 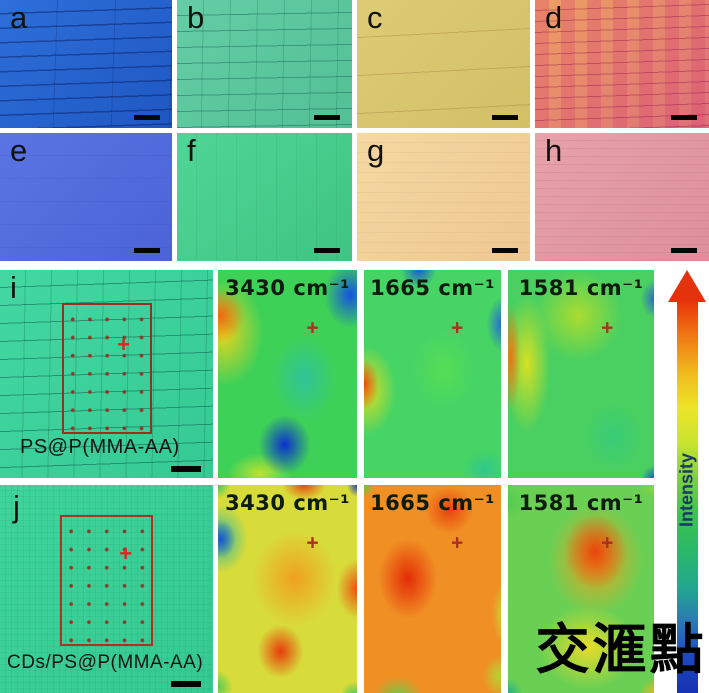 I want to click on raman-map-i-1581: 1581 cm⁻¹ +, so click(x=581, y=374).